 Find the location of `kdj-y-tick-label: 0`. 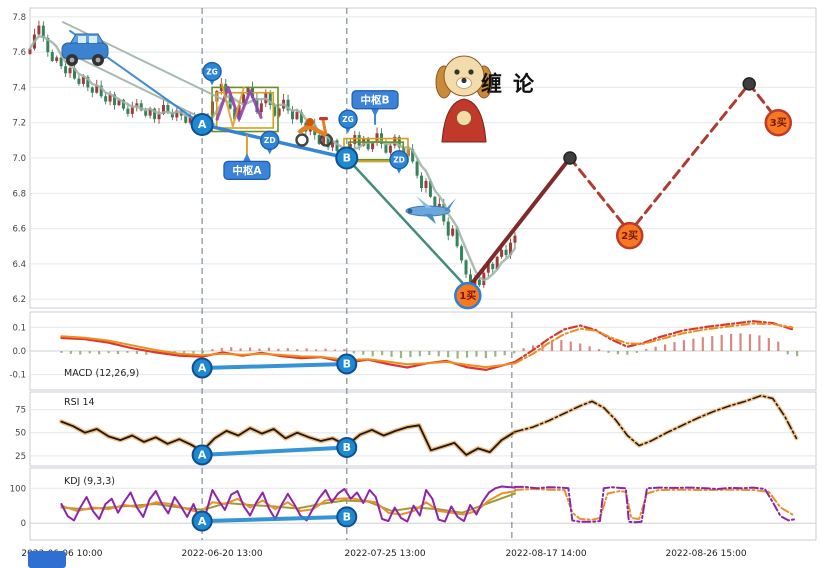

kdj-y-tick-label: 0 is located at coordinates (23, 524).